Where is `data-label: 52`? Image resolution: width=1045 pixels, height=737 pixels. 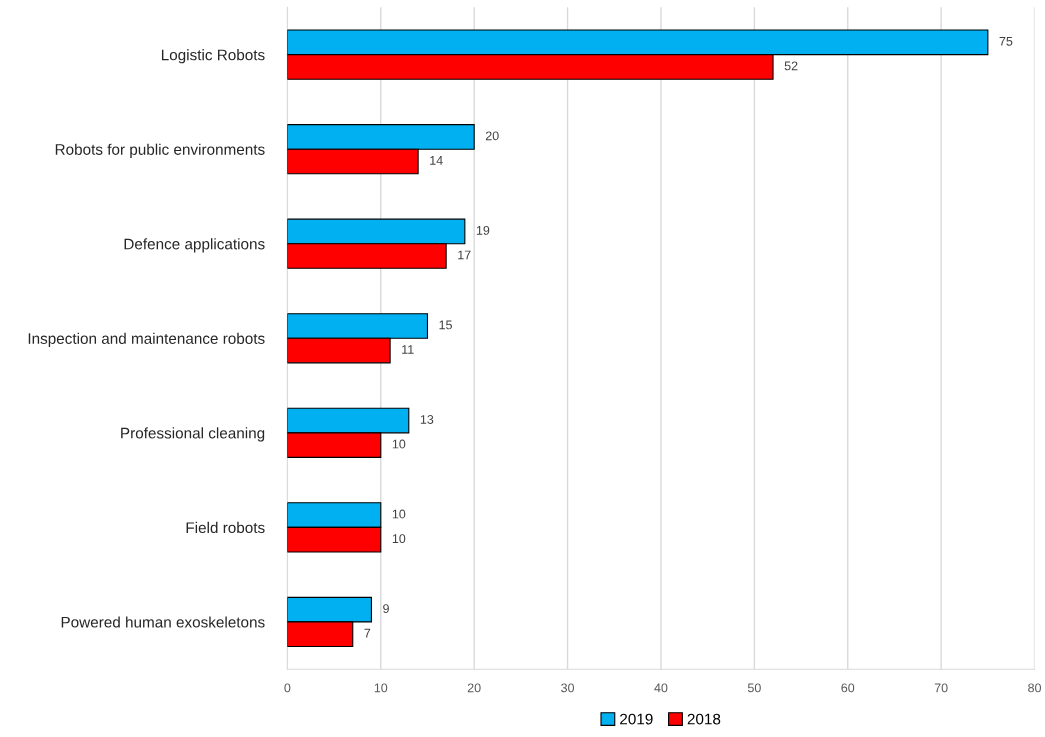 data-label: 52 is located at coordinates (791, 66).